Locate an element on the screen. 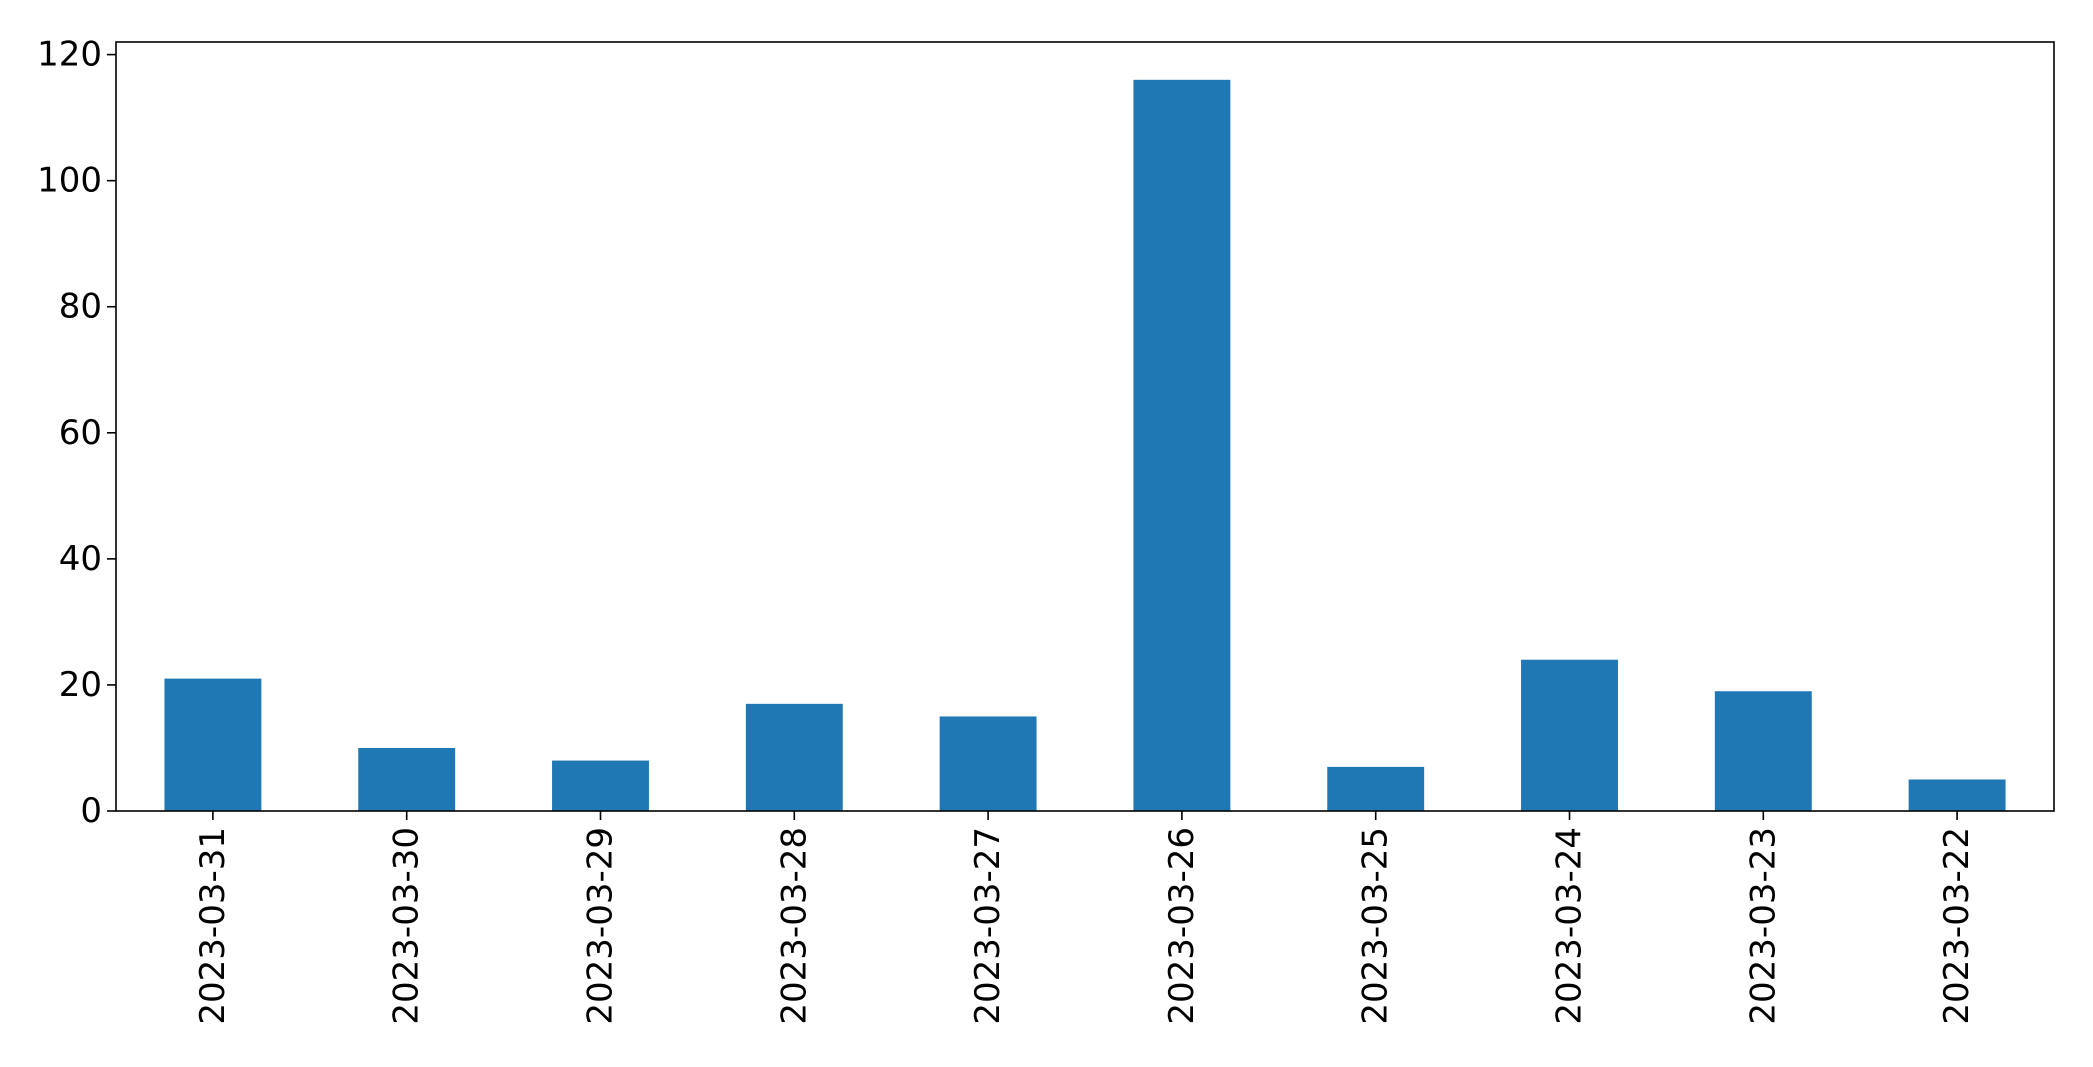 The height and width of the screenshot is (1067, 2093). x-tick-label: 2023-03-24 is located at coordinates (1570, 926).